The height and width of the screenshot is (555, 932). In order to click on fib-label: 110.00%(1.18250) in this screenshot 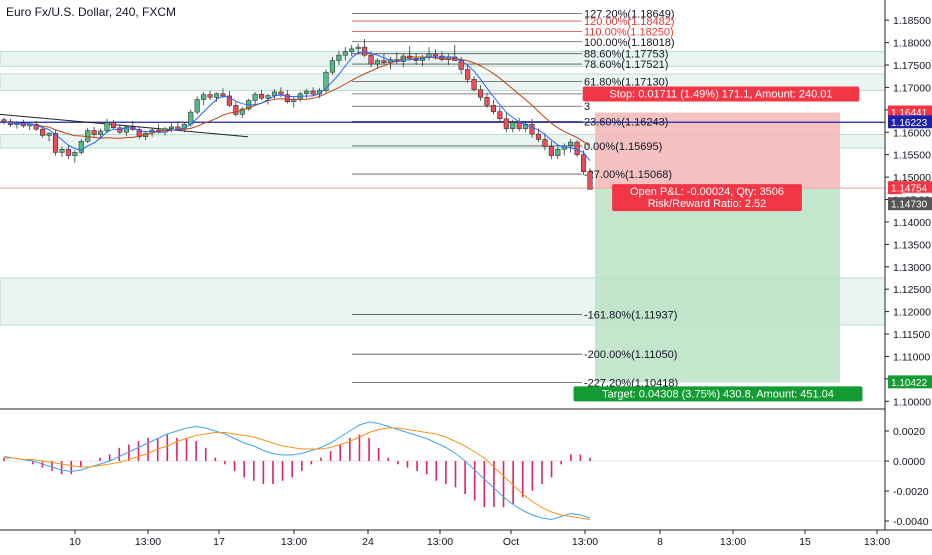, I will do `click(629, 32)`.